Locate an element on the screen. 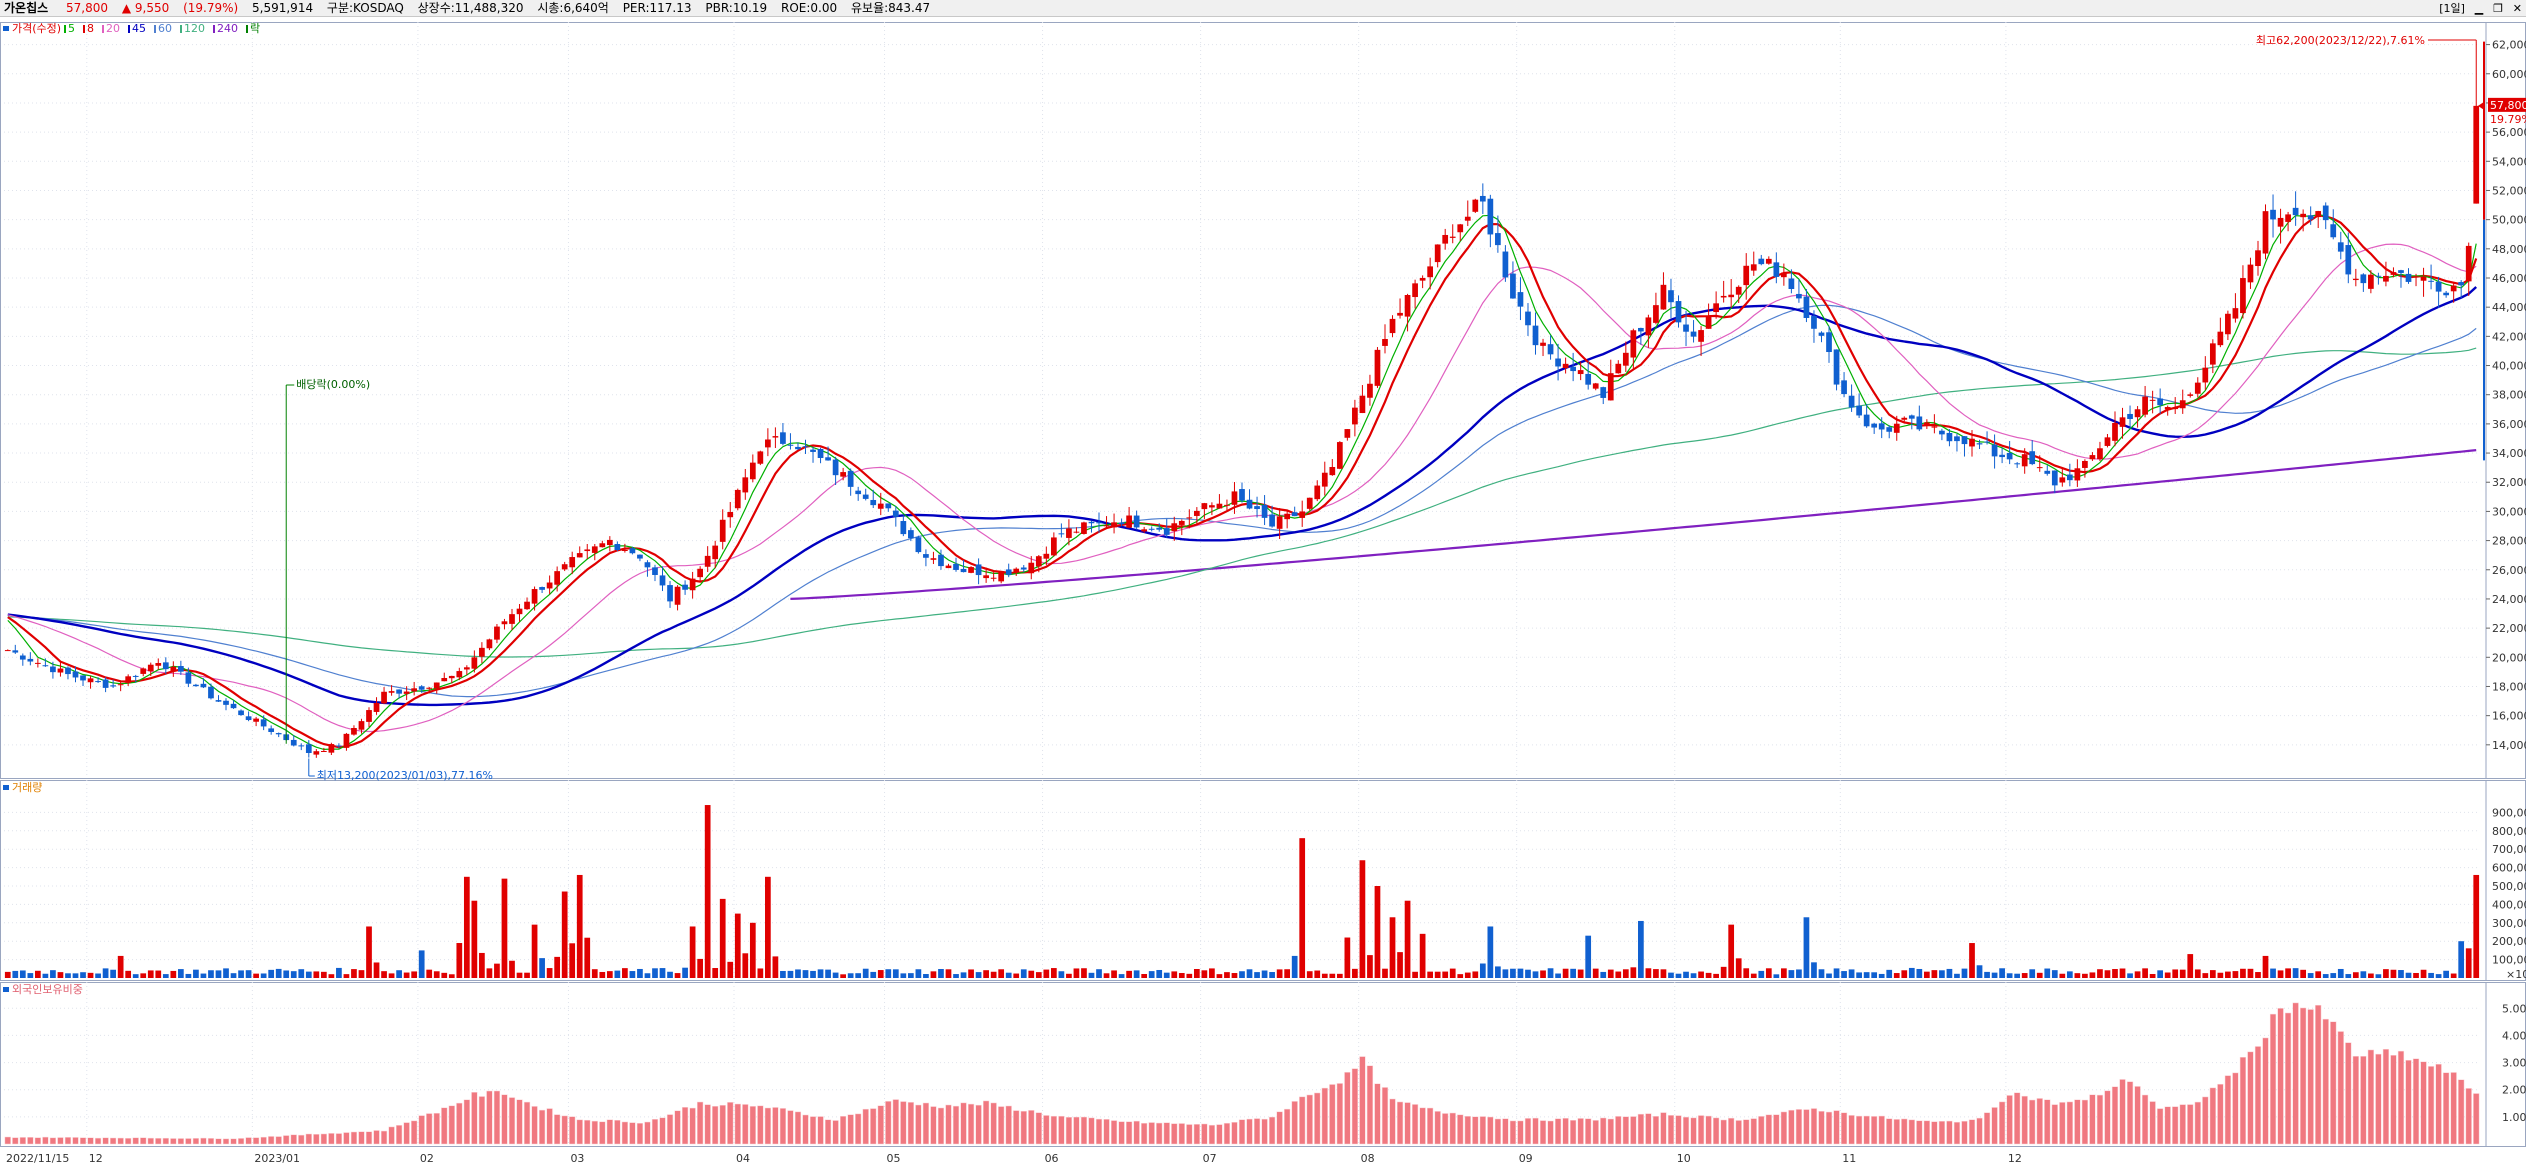 This screenshot has height=1167, width=2526. price-tick-label: 26,000 is located at coordinates (2509, 570).